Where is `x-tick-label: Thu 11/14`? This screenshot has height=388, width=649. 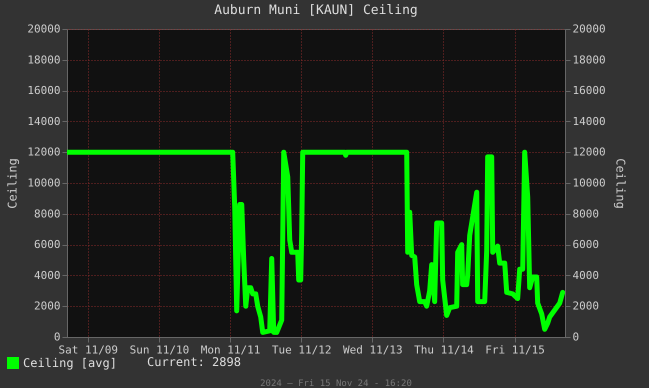 x-tick-label: Thu 11/14 is located at coordinates (444, 350).